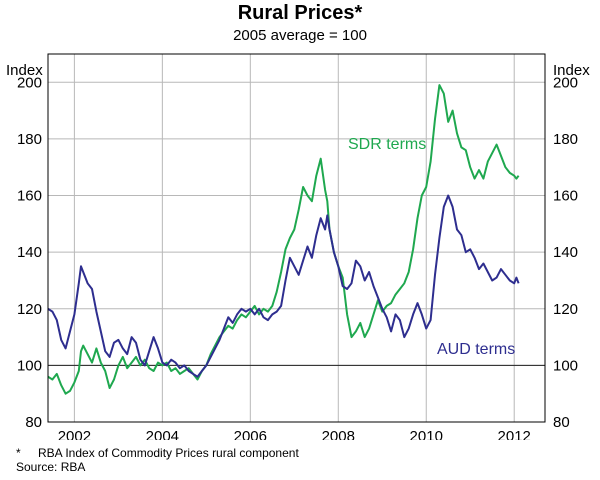 Image resolution: width=600 pixels, height=480 pixels. Describe the element at coordinates (300, 13) in the screenshot. I see `chart-title: Rural Prices*` at that location.